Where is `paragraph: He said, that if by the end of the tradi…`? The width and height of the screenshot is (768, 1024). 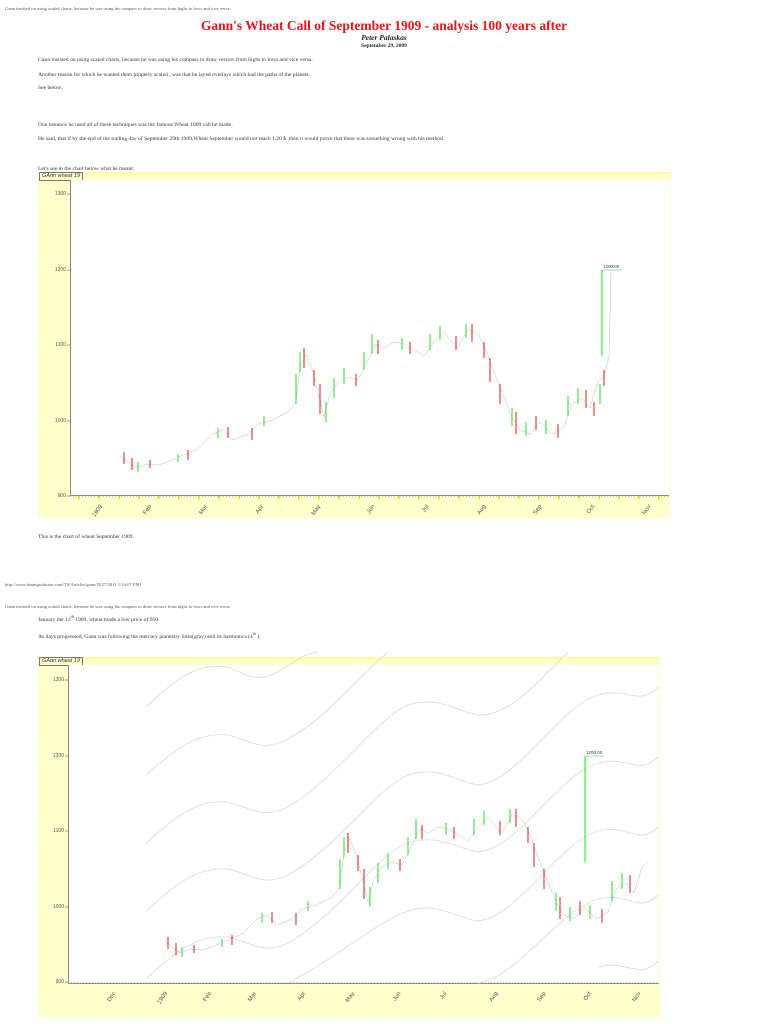
paragraph: He said, that if by the end of the tradi… is located at coordinates (241, 139).